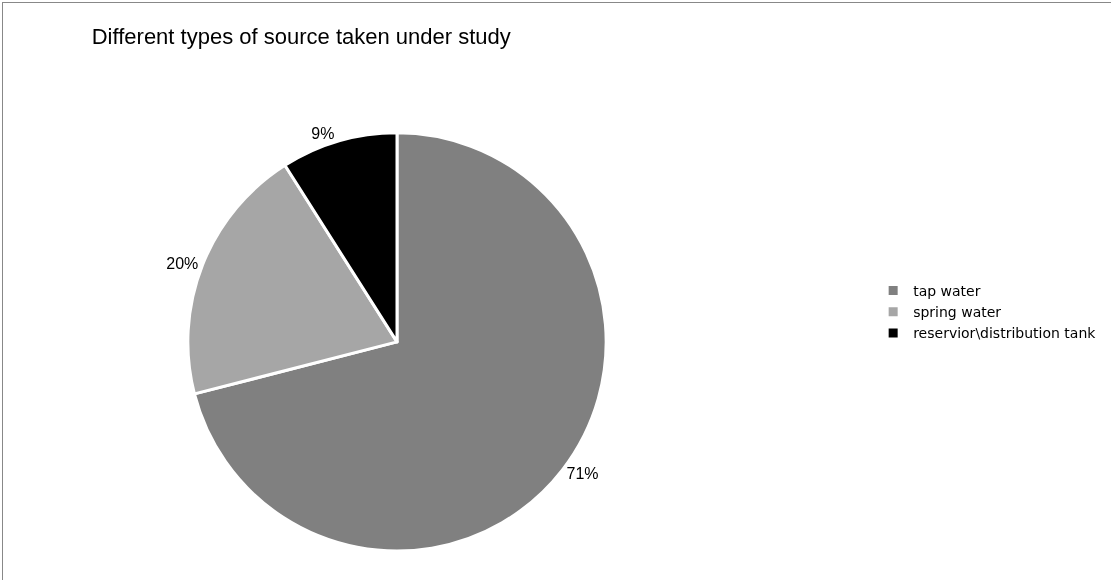  I want to click on chart-title: Different types of source taken under study, so click(301, 37).